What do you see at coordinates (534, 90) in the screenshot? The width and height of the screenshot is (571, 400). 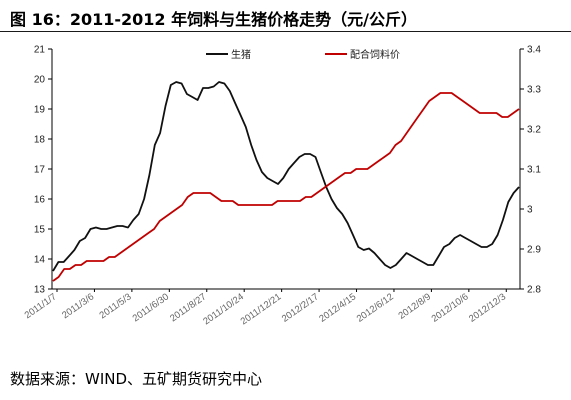 I see `right-tick-label: 3.3` at bounding box center [534, 90].